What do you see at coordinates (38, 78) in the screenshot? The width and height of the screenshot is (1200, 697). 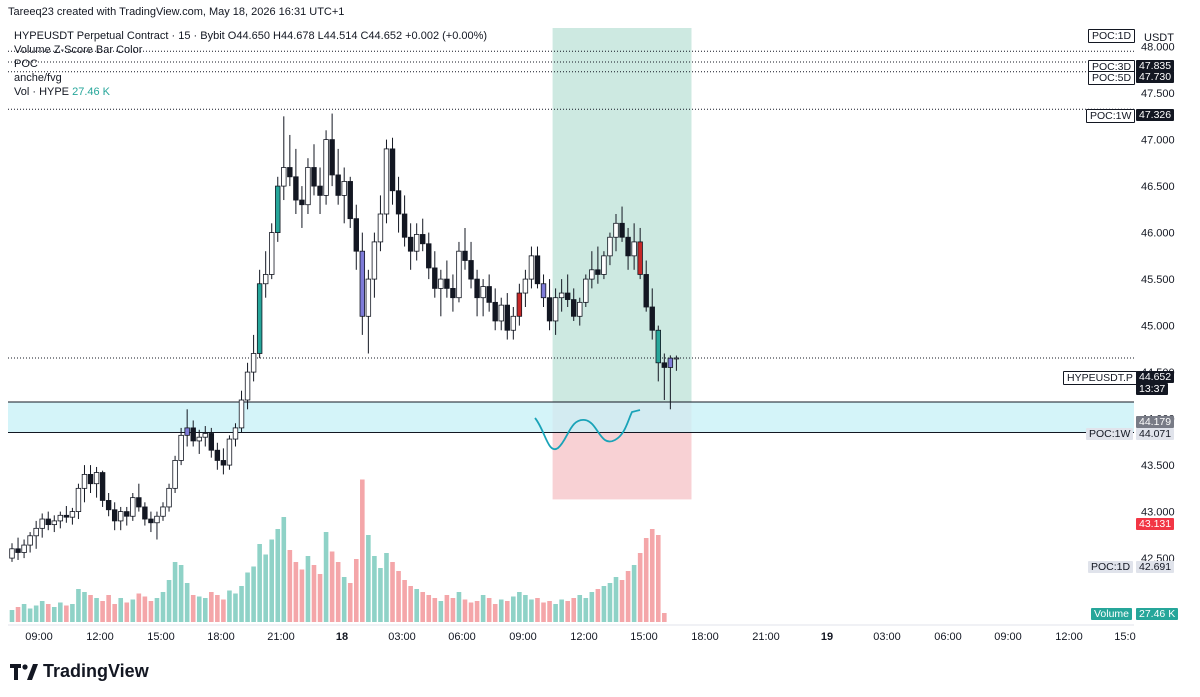 I see `indicator-fvg: anche/fvg` at bounding box center [38, 78].